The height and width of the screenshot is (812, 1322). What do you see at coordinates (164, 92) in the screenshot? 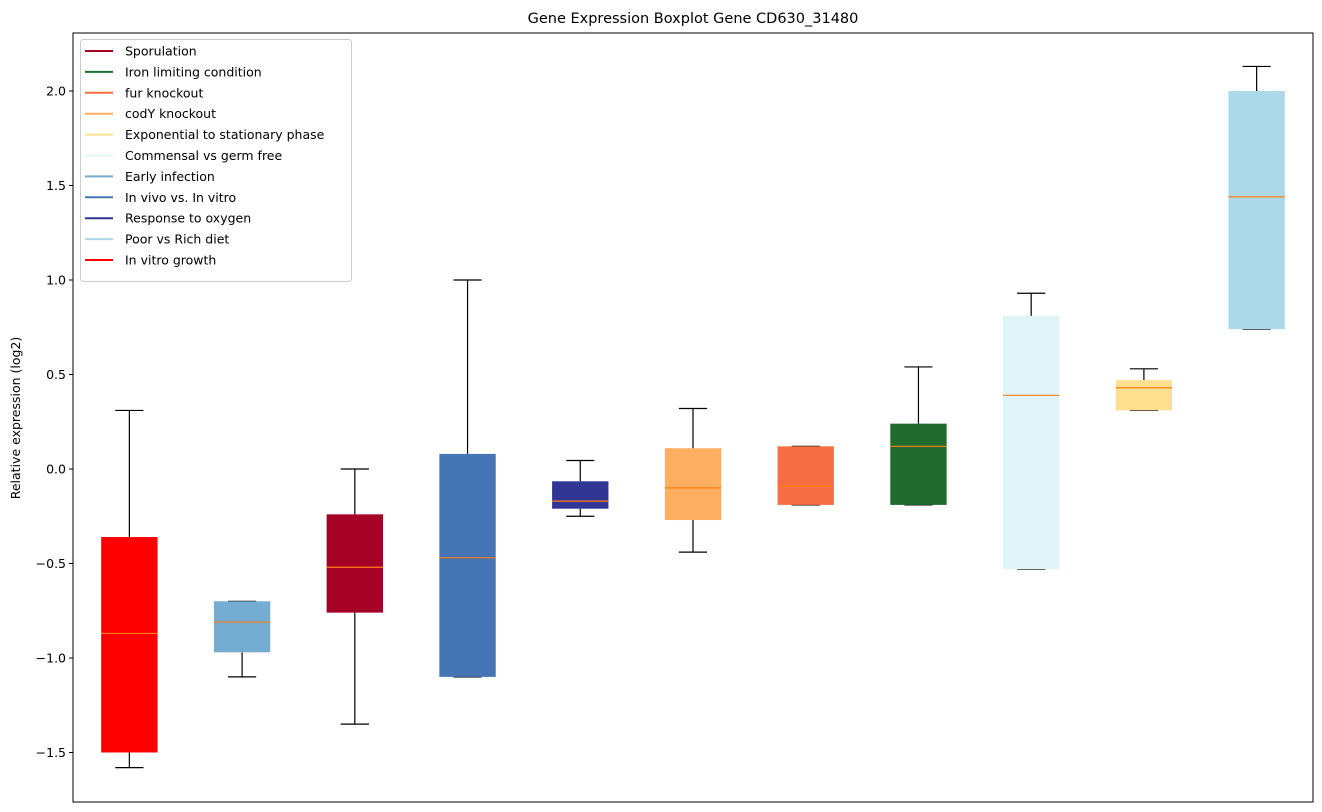
I see `legend-label: fur knockout` at bounding box center [164, 92].